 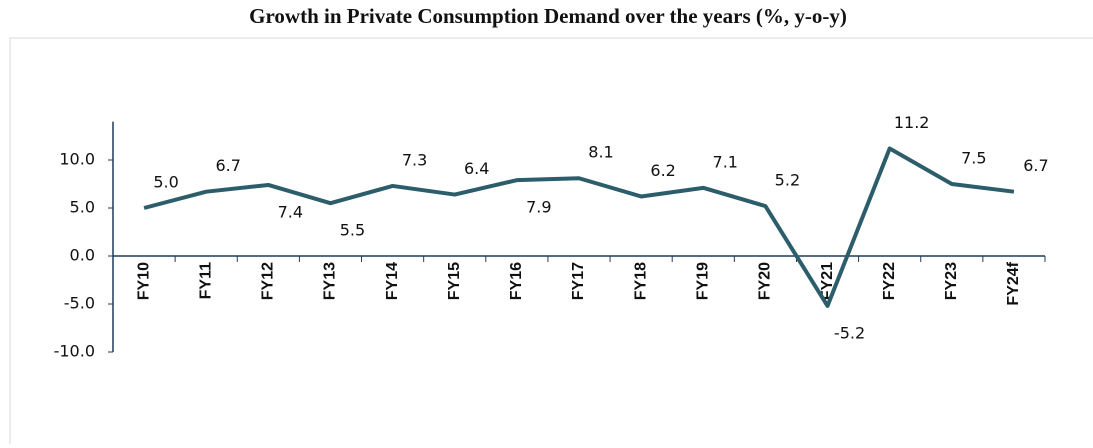 I want to click on y-tick-label: 0.0, so click(x=82, y=255).